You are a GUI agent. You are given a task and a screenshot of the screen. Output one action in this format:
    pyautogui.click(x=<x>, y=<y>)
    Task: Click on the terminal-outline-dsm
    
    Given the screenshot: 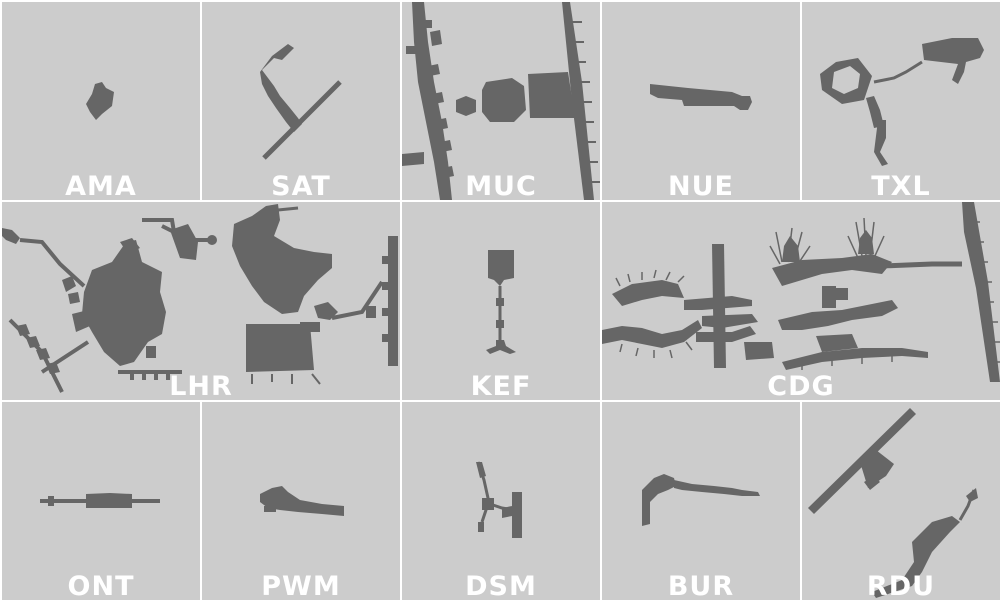 What is the action you would take?
    pyautogui.click(x=499, y=499)
    